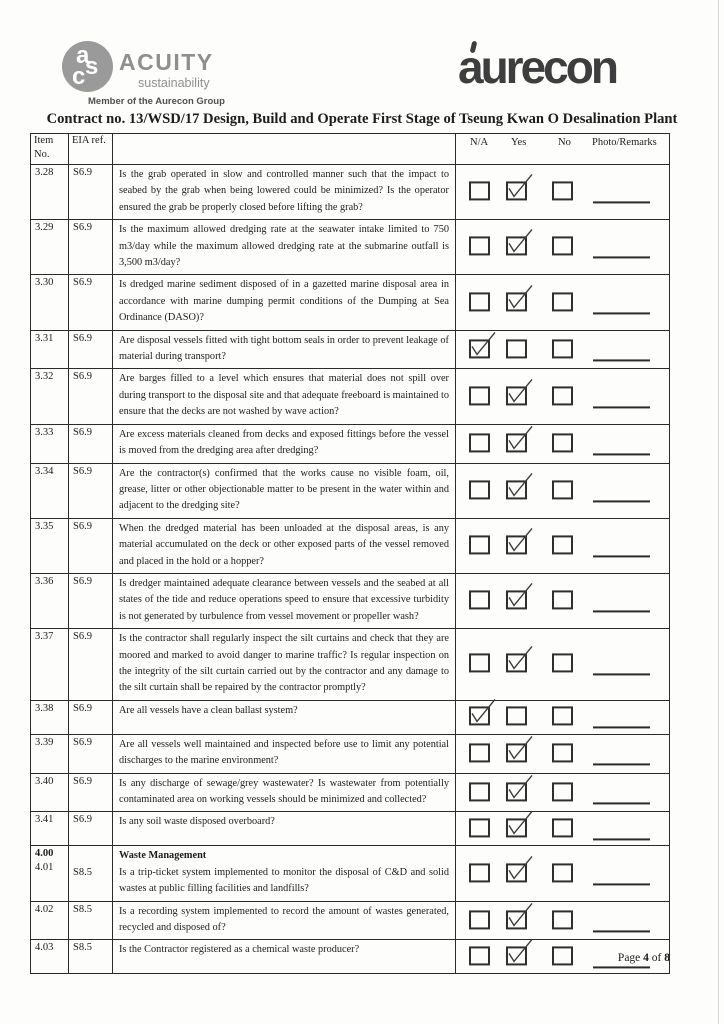  What do you see at coordinates (83, 55) in the screenshot?
I see `monogram-letter: a` at bounding box center [83, 55].